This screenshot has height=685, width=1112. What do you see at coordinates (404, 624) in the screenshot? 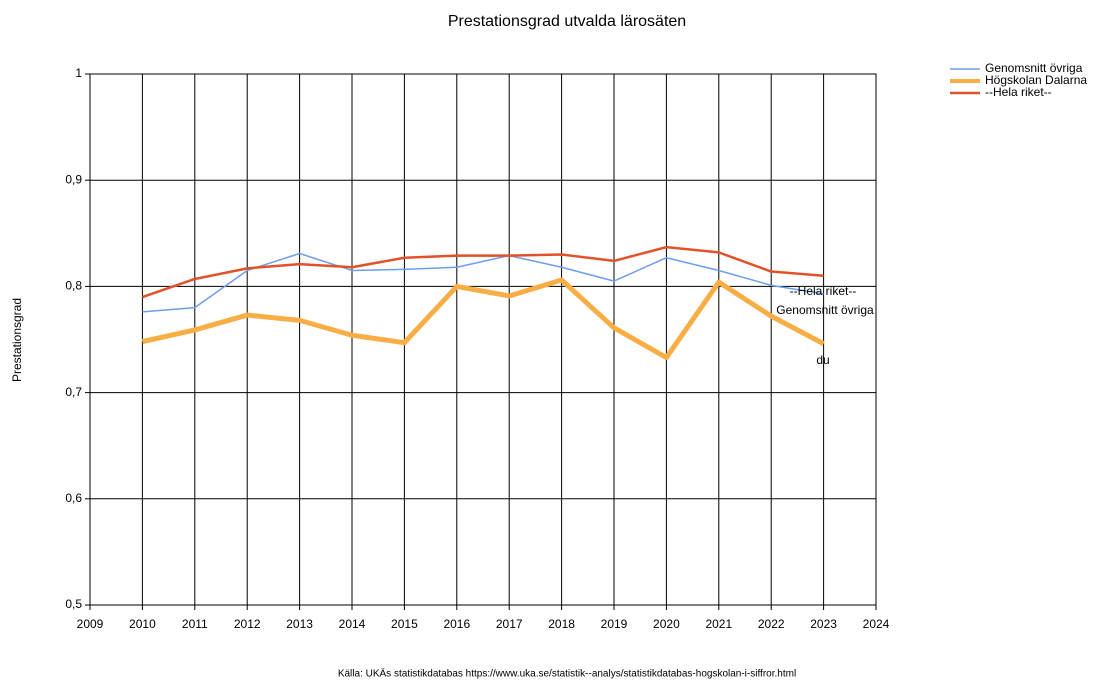
I see `x-tick-label: 2015` at bounding box center [404, 624].